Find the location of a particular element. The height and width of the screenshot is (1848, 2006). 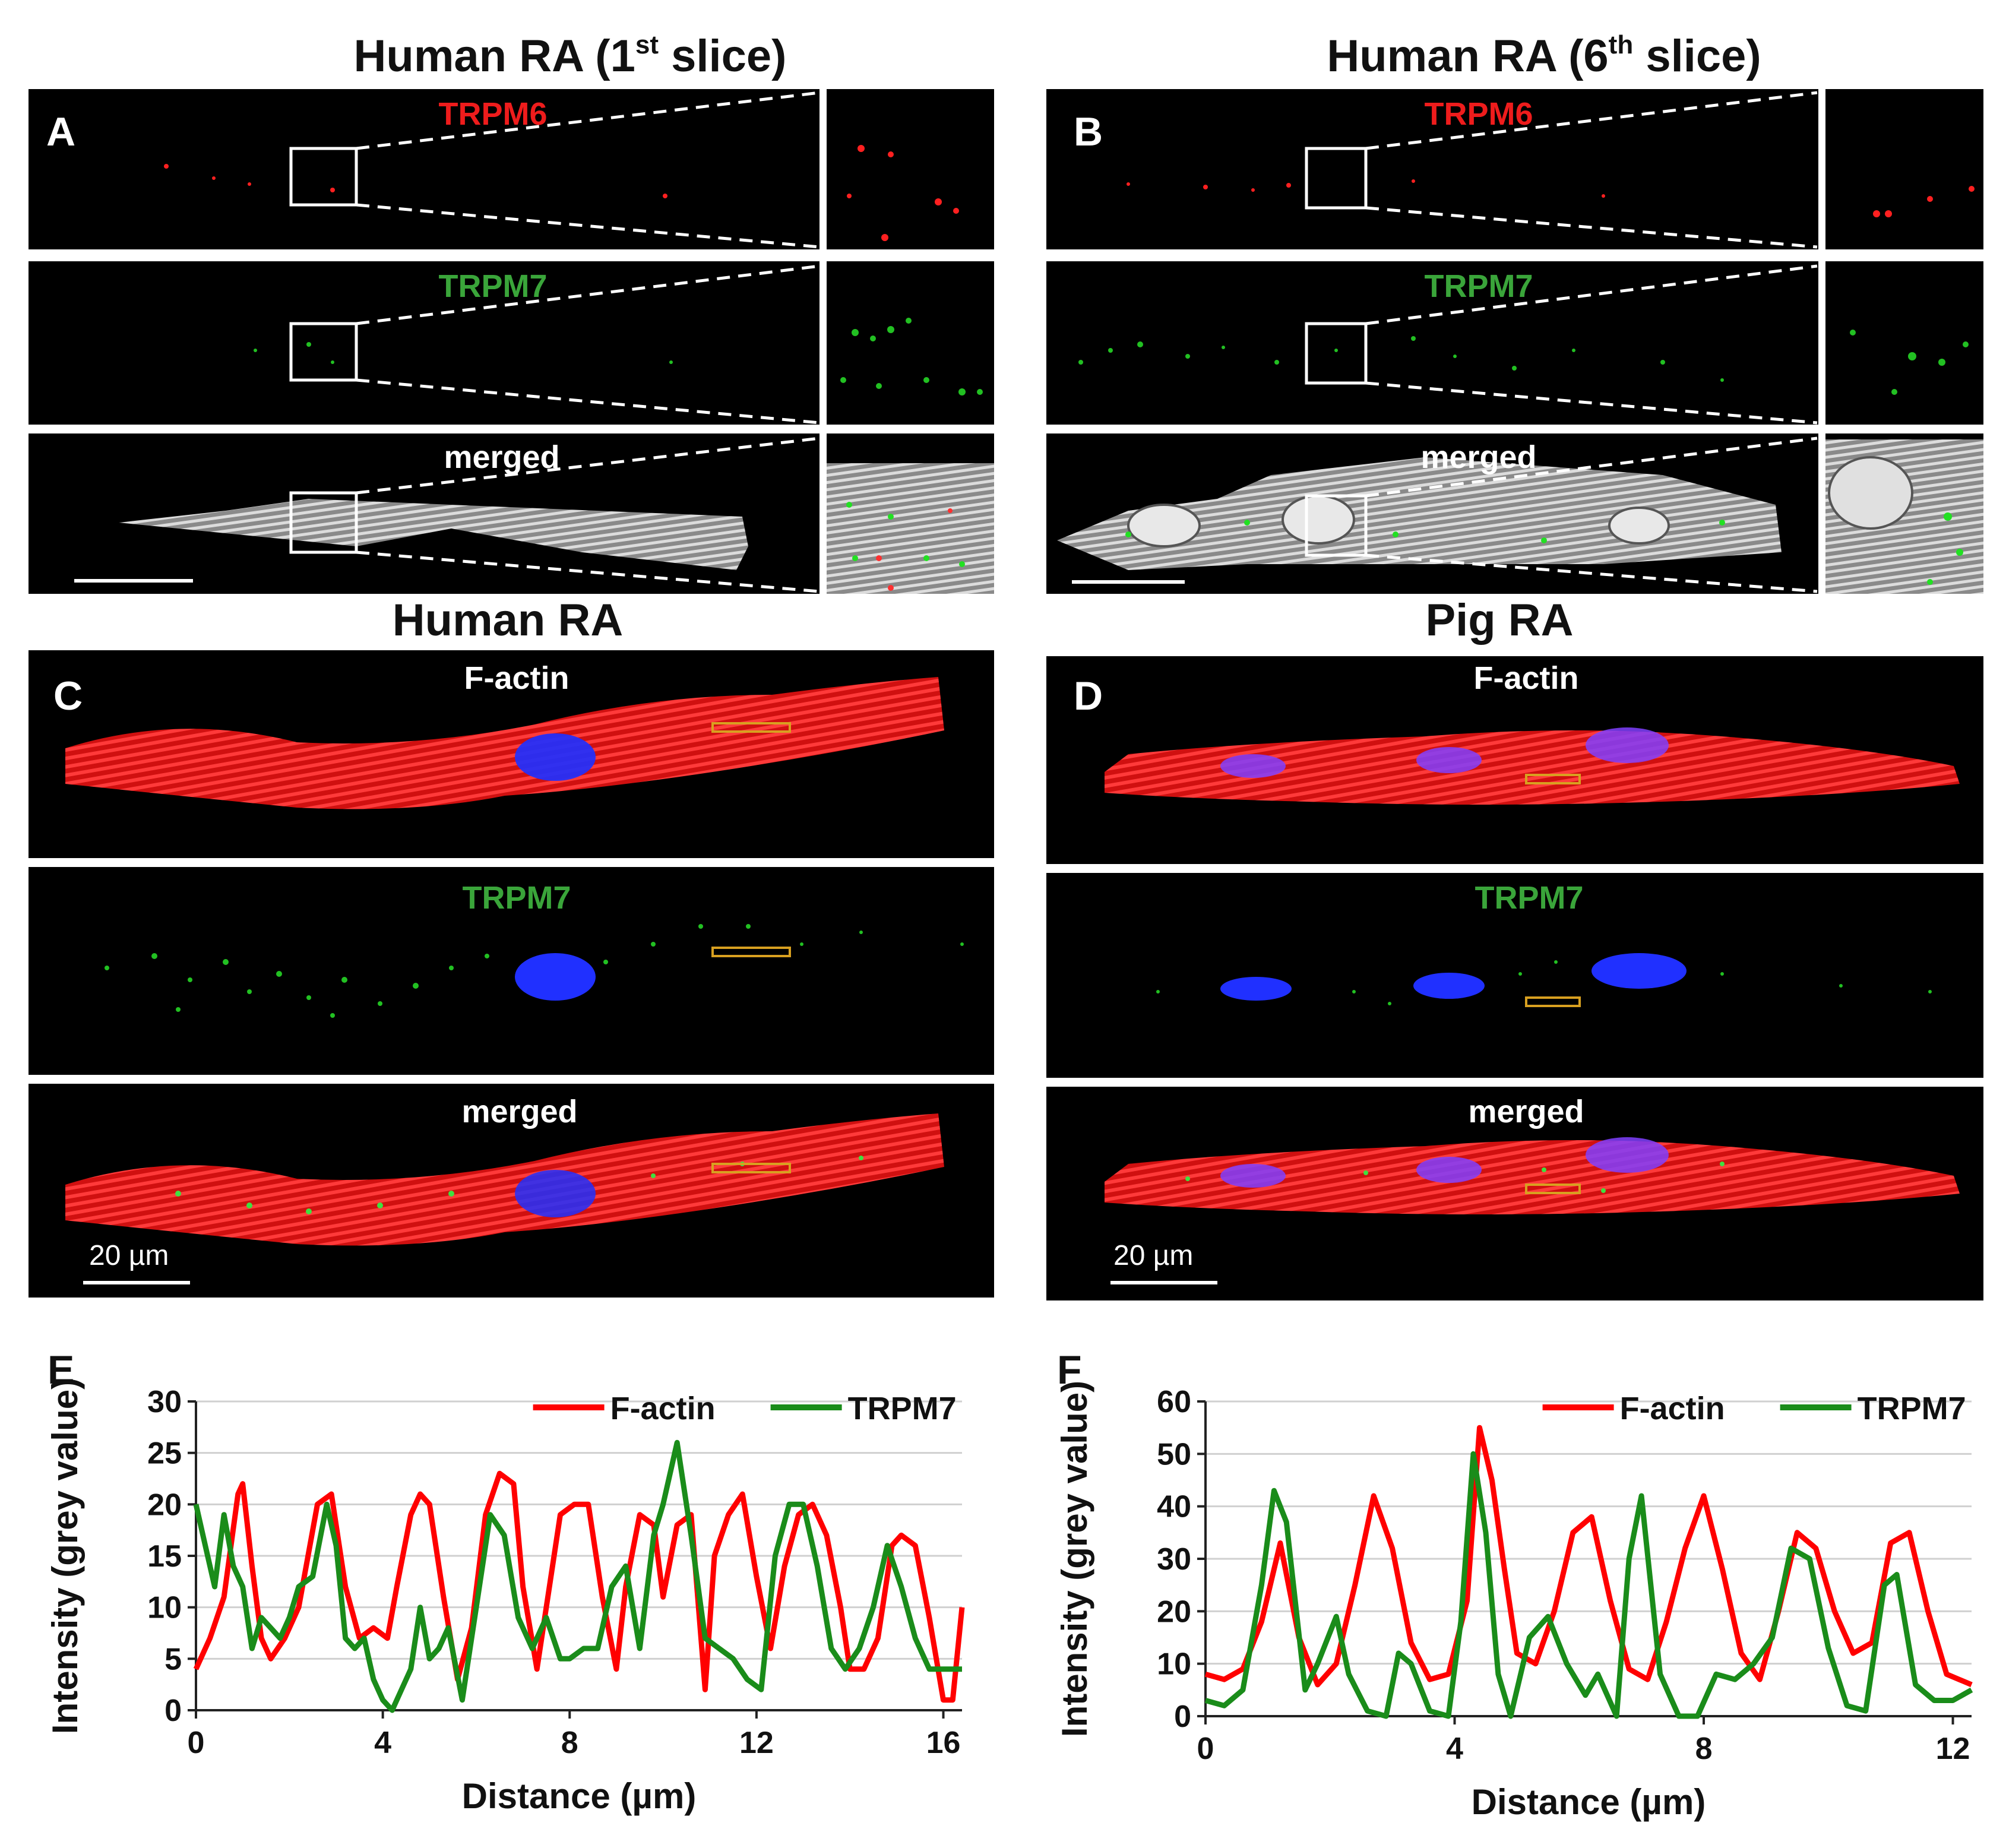

y-tick-label: 5 is located at coordinates (173, 1659).